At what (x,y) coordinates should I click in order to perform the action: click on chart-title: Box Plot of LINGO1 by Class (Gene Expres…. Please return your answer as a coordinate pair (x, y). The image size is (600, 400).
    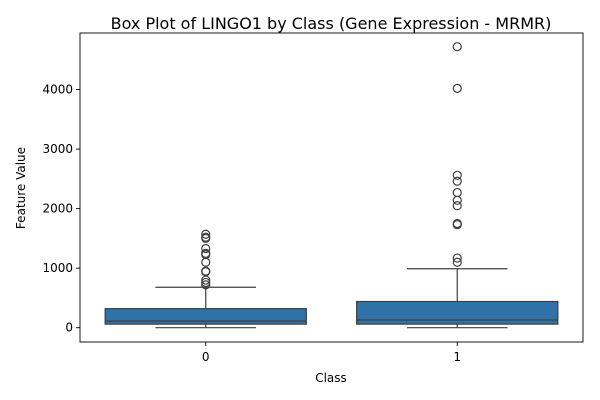
    Looking at the image, I should click on (331, 23).